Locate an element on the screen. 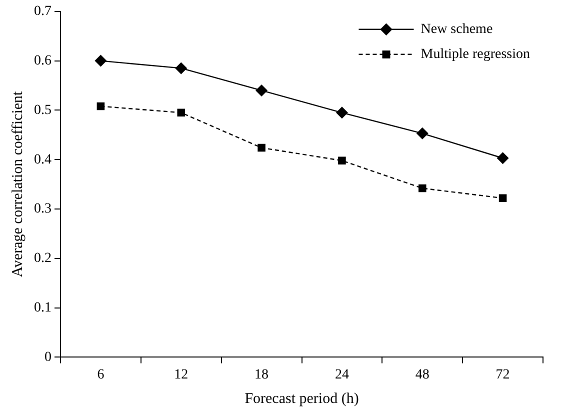  x-axis-title: Forecast period (h) is located at coordinates (301, 398).